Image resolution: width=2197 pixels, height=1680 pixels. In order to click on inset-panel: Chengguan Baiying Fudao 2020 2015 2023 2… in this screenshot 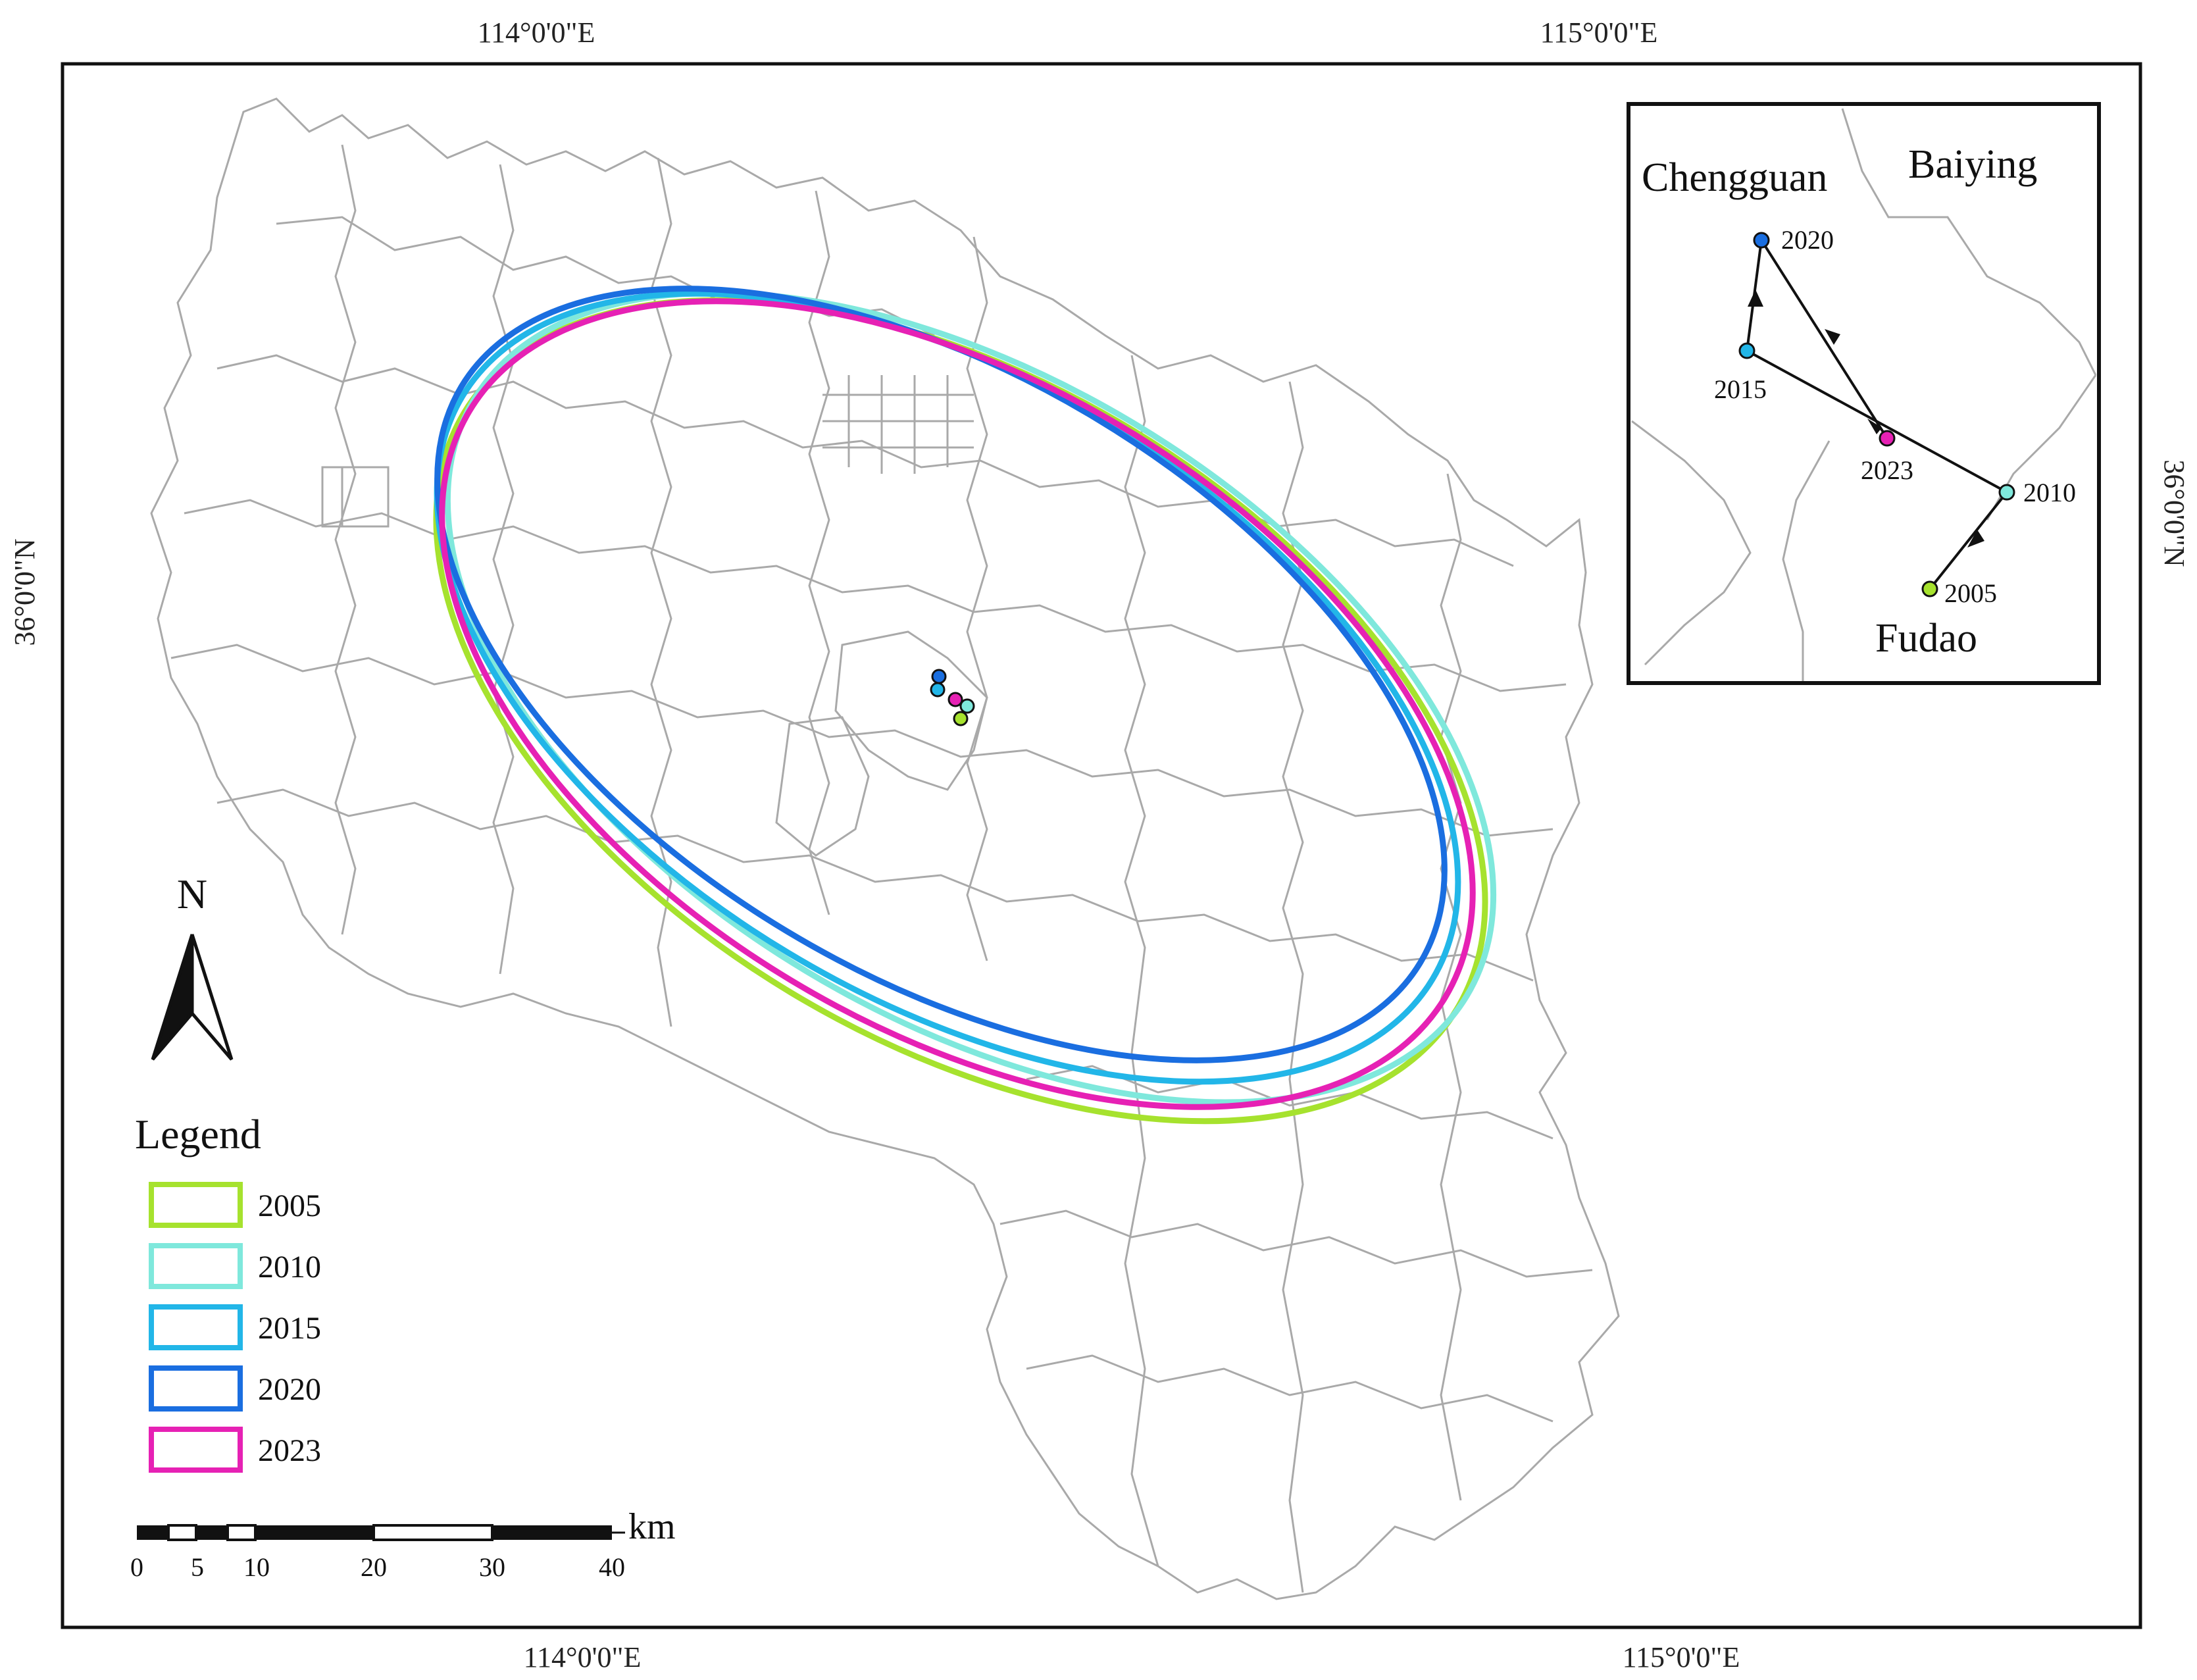, I will do `click(1864, 393)`.